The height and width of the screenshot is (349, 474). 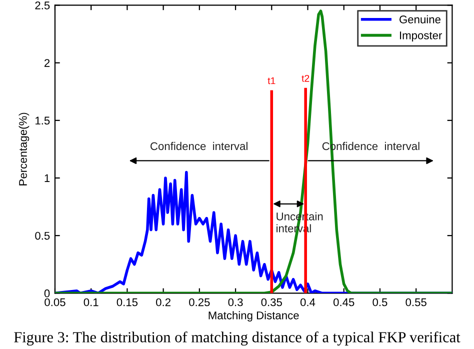 What do you see at coordinates (47, 178) in the screenshot?
I see `y-tick-label: 1` at bounding box center [47, 178].